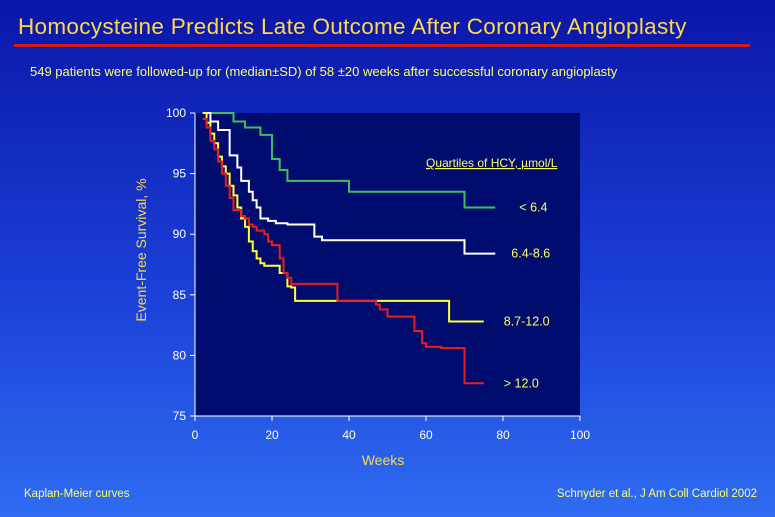 The height and width of the screenshot is (517, 775). I want to click on y-tick-label: 75, so click(180, 416).